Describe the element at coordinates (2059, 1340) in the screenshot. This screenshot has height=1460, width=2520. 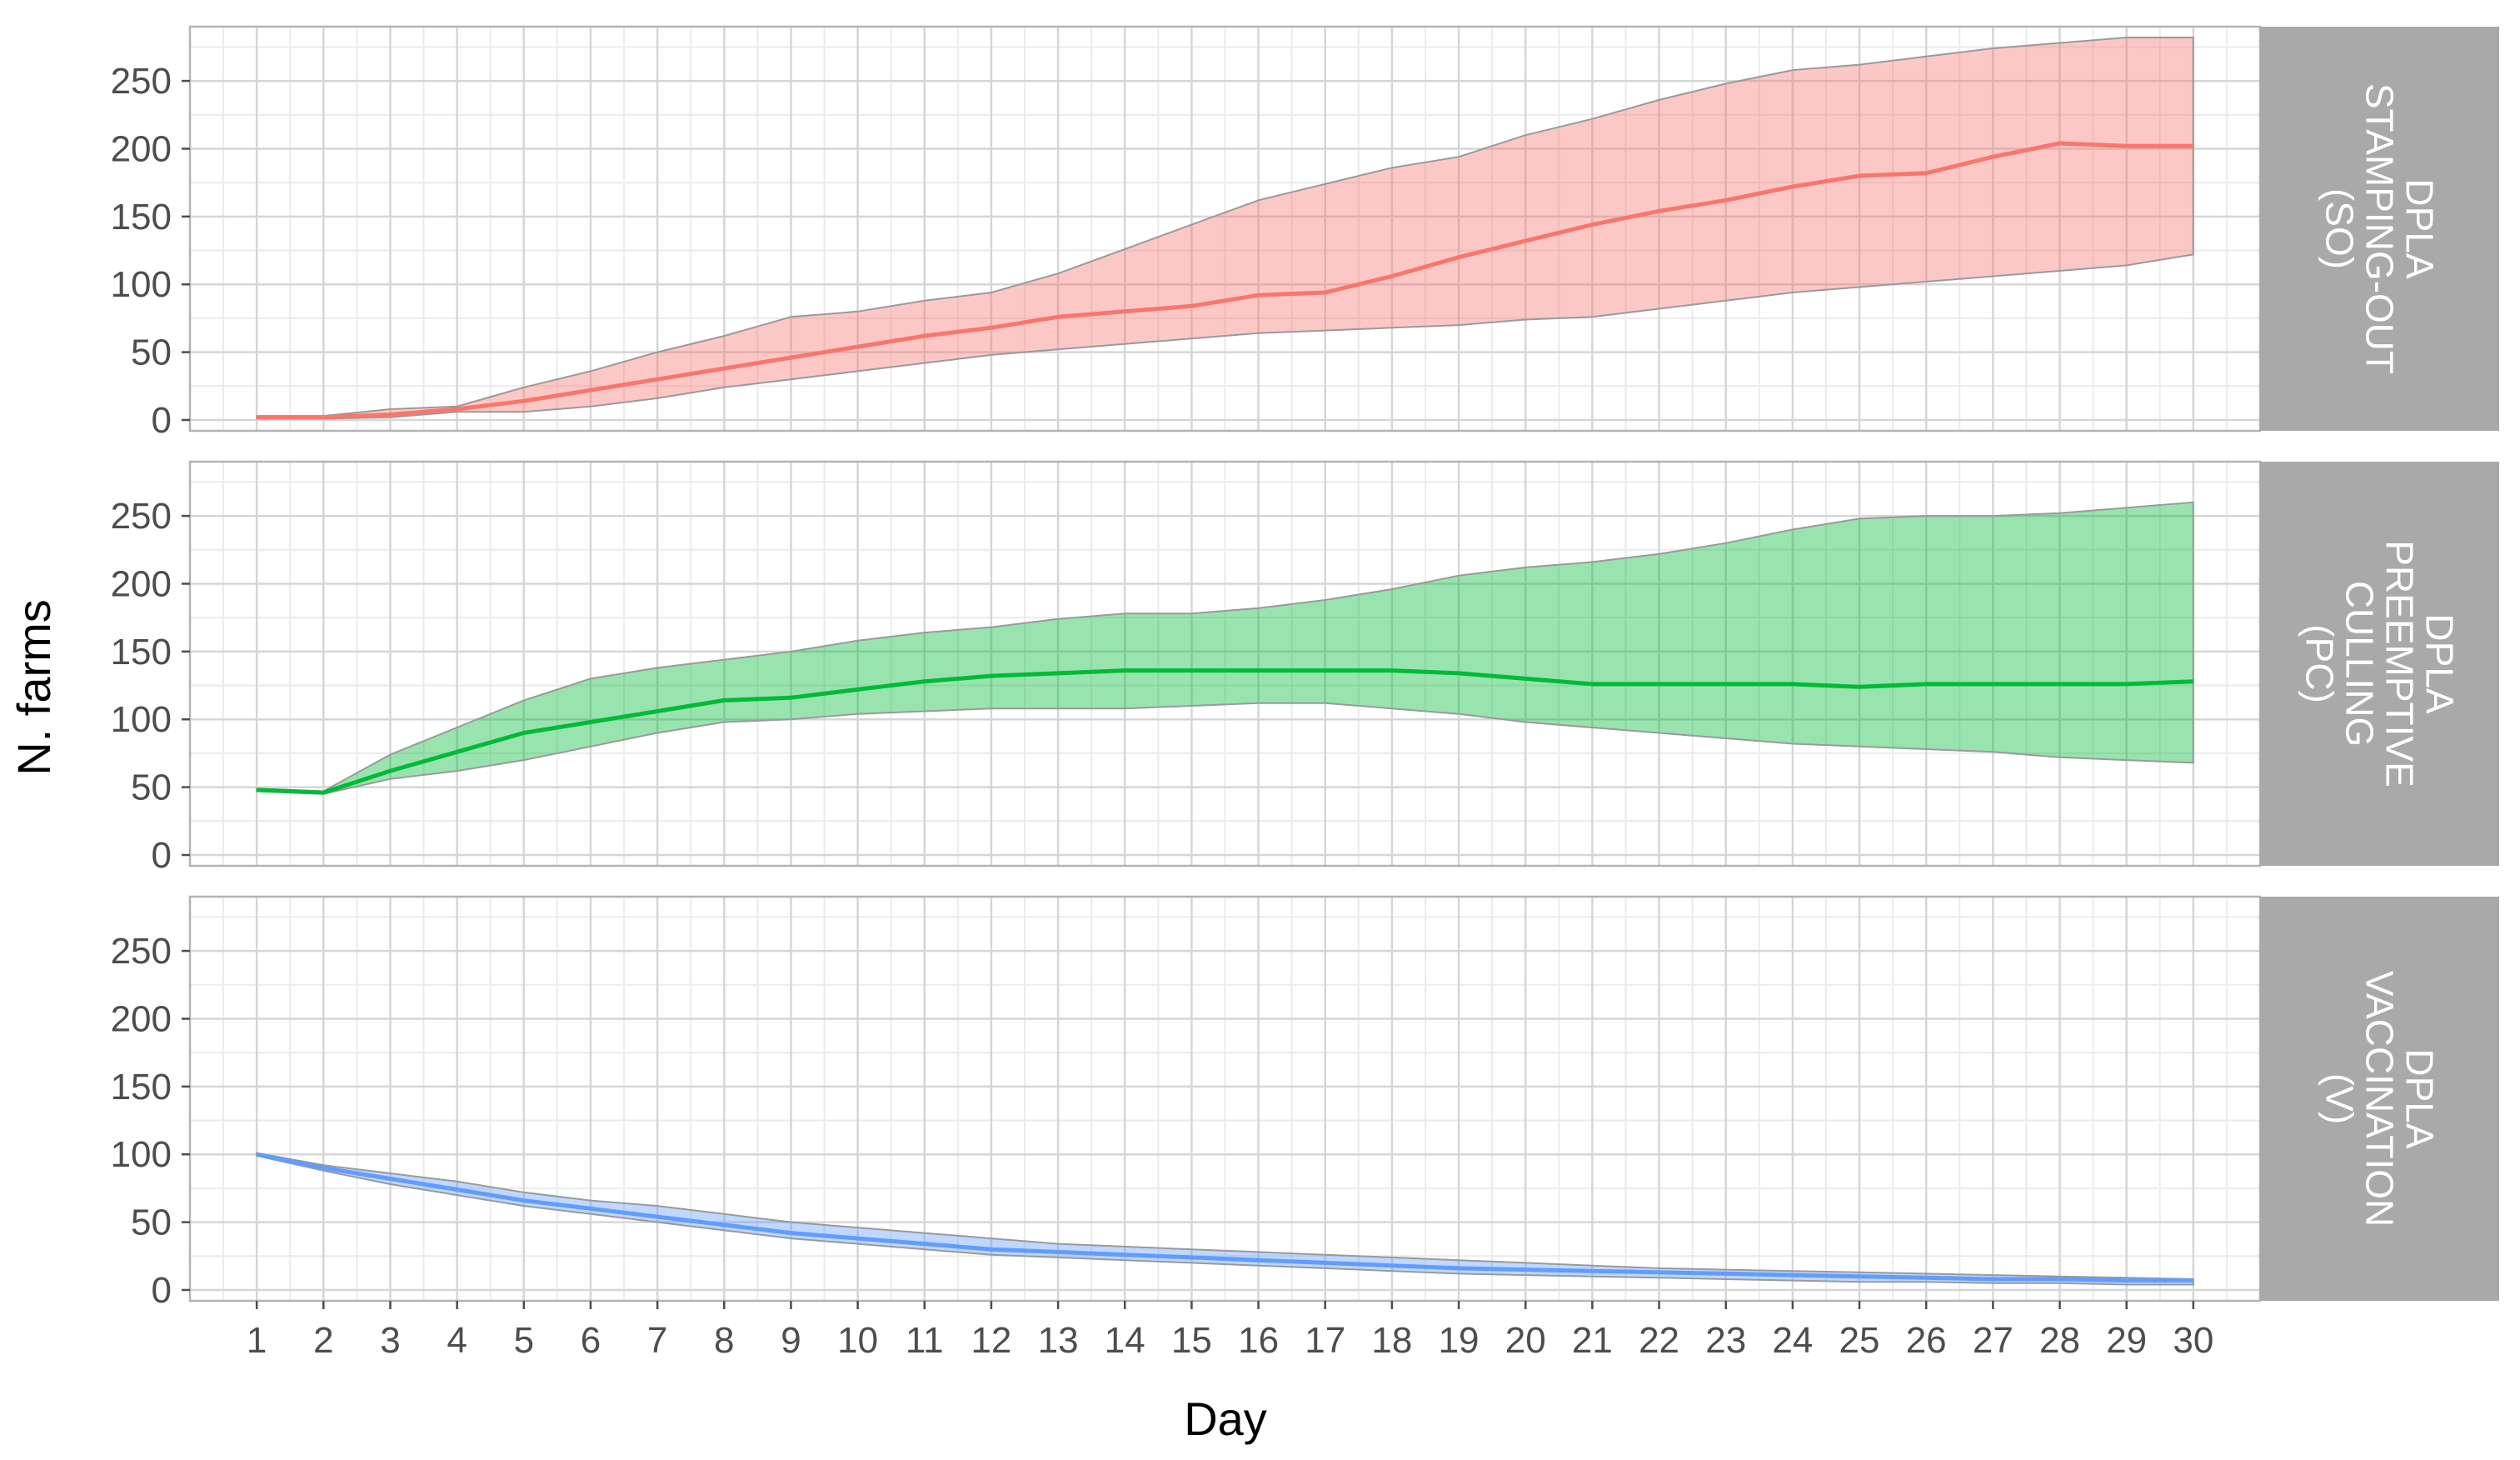
I see `x-tick-label: 28` at that location.